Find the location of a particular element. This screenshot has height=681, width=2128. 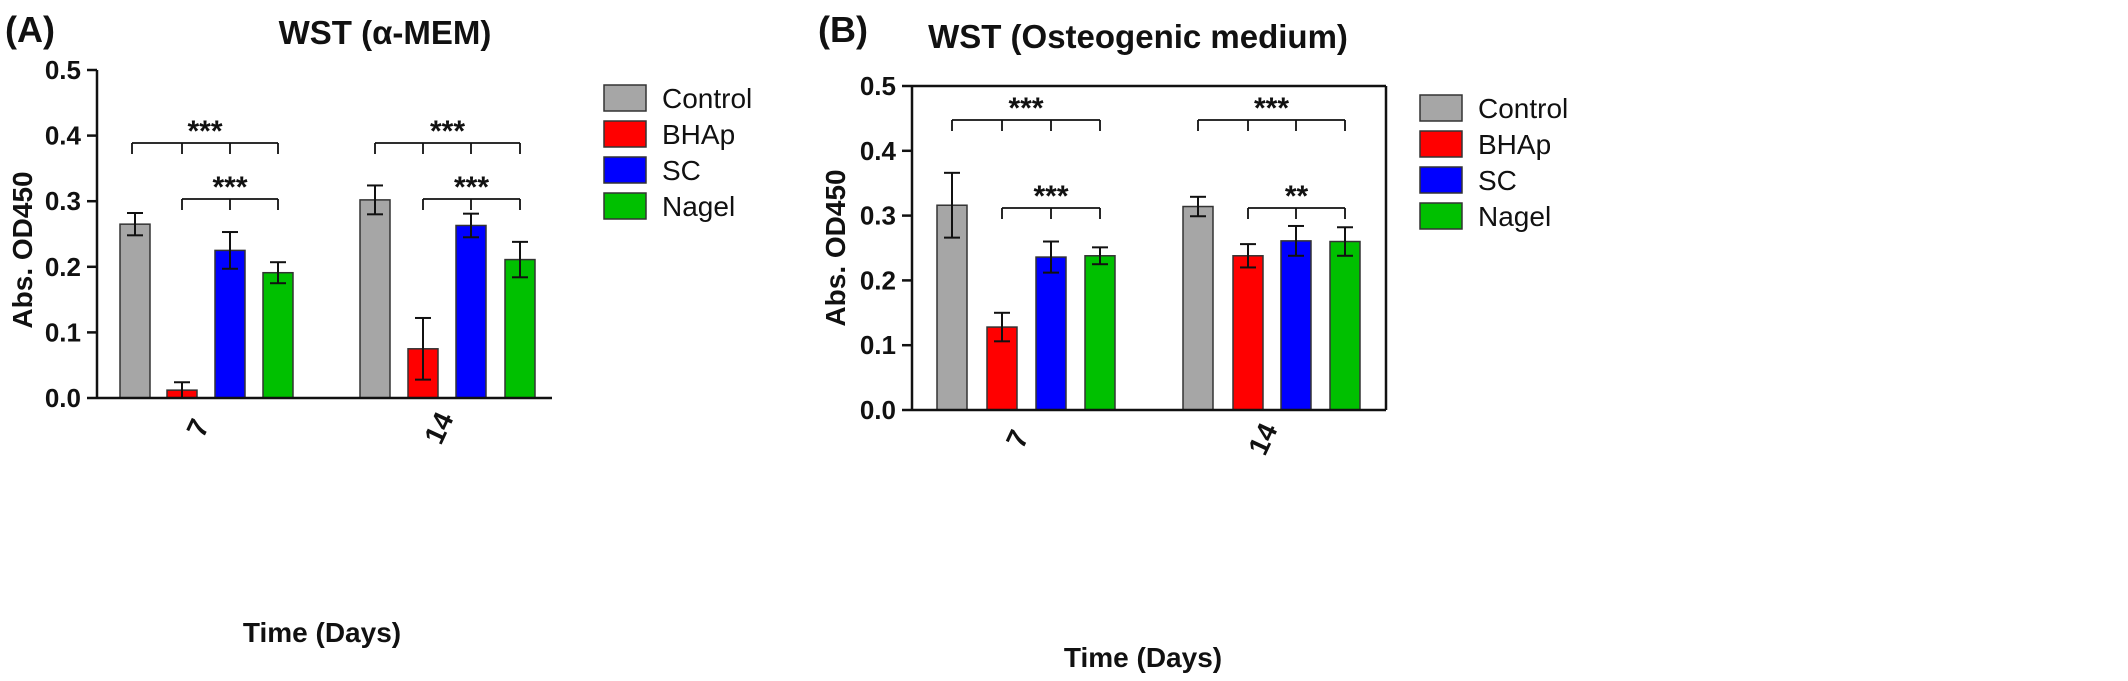

chart-title-a: WST (α-MEM) is located at coordinates (385, 32).